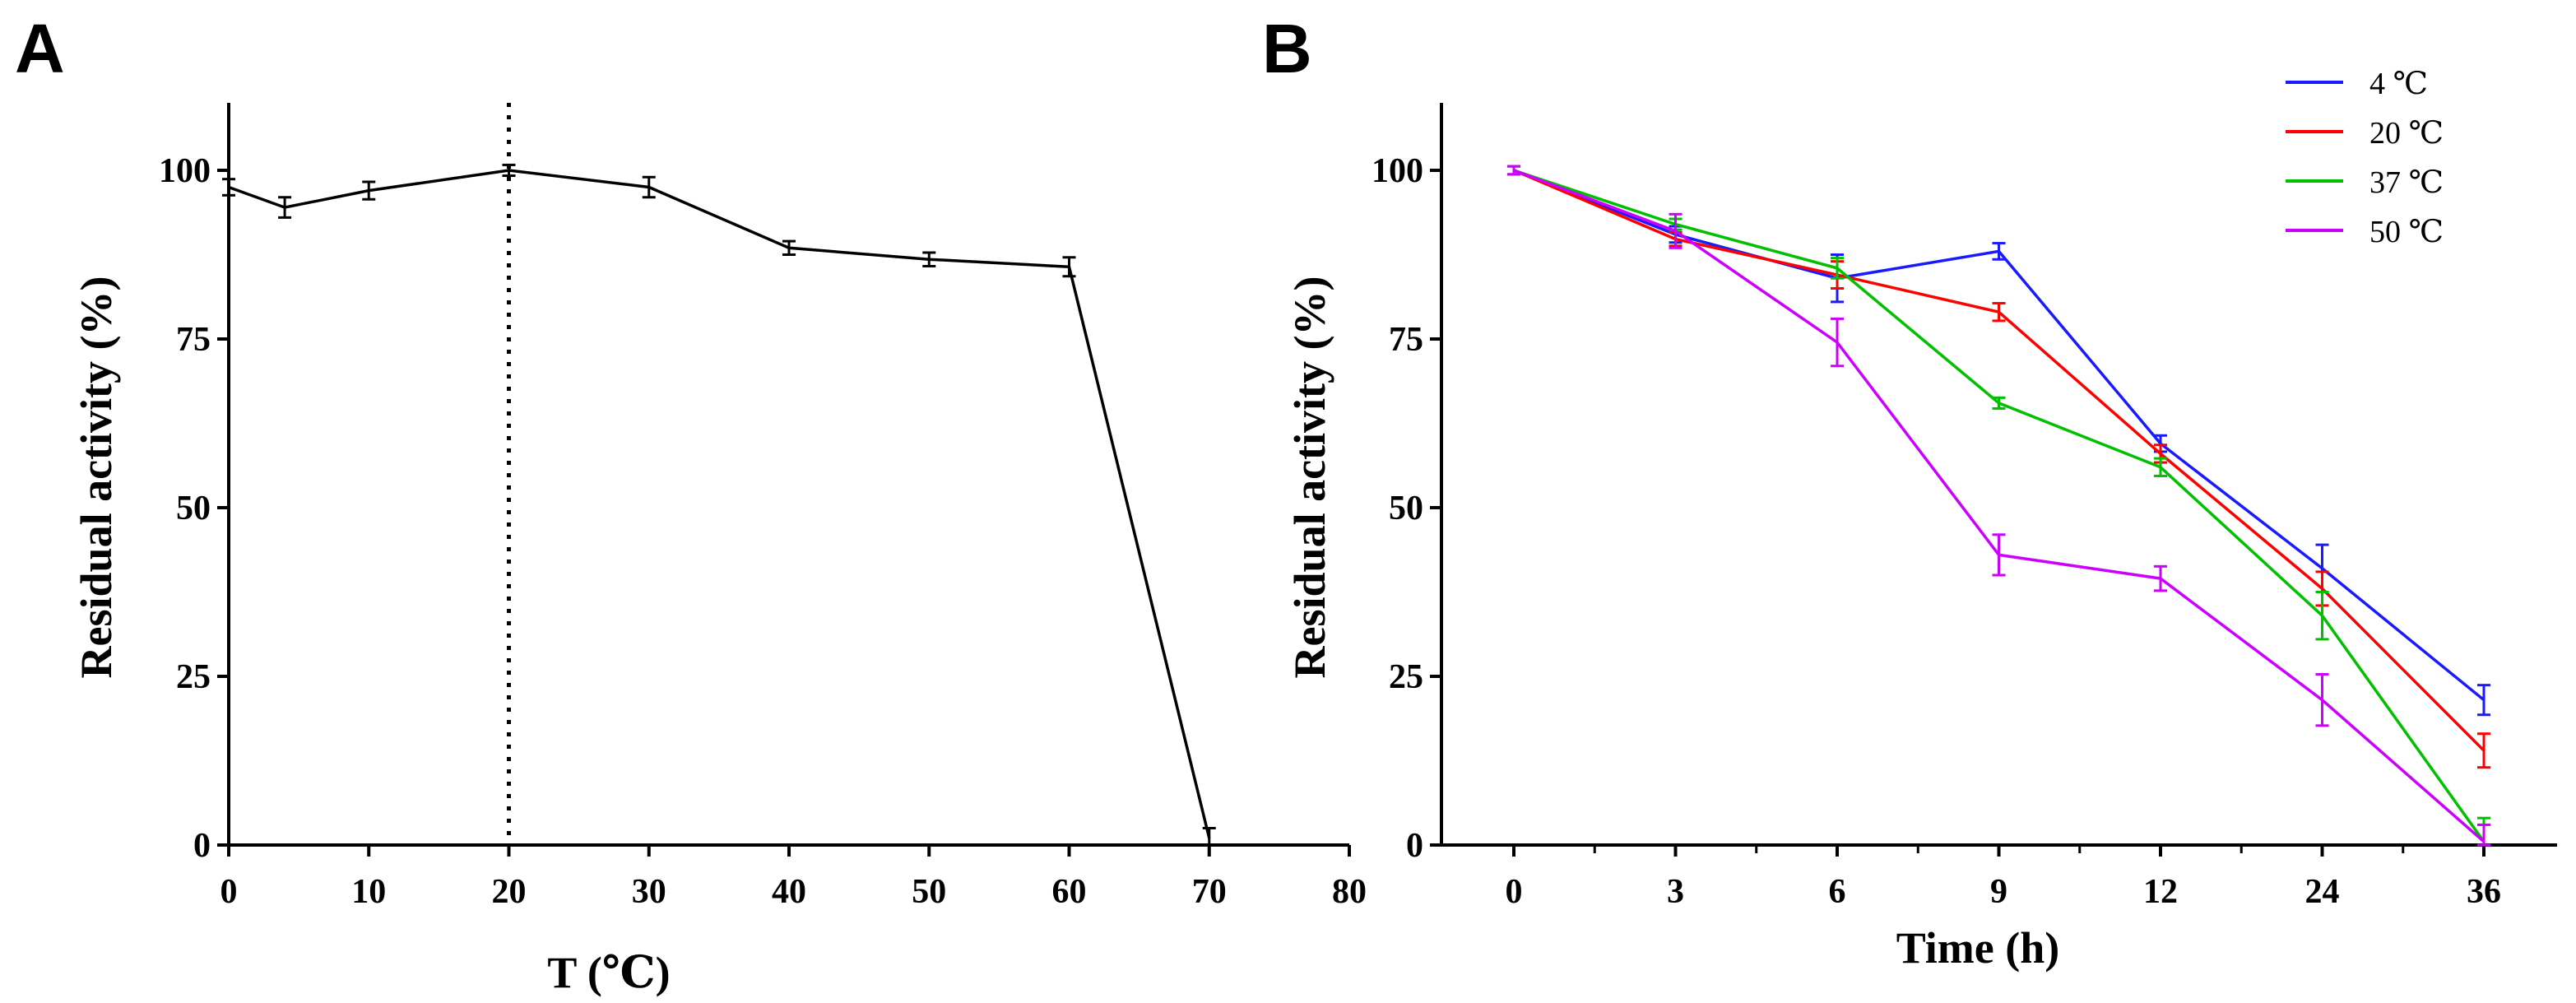 The height and width of the screenshot is (1003, 2576). I want to click on a-y-ticks: 0 25 50 75 100, so click(194, 508).